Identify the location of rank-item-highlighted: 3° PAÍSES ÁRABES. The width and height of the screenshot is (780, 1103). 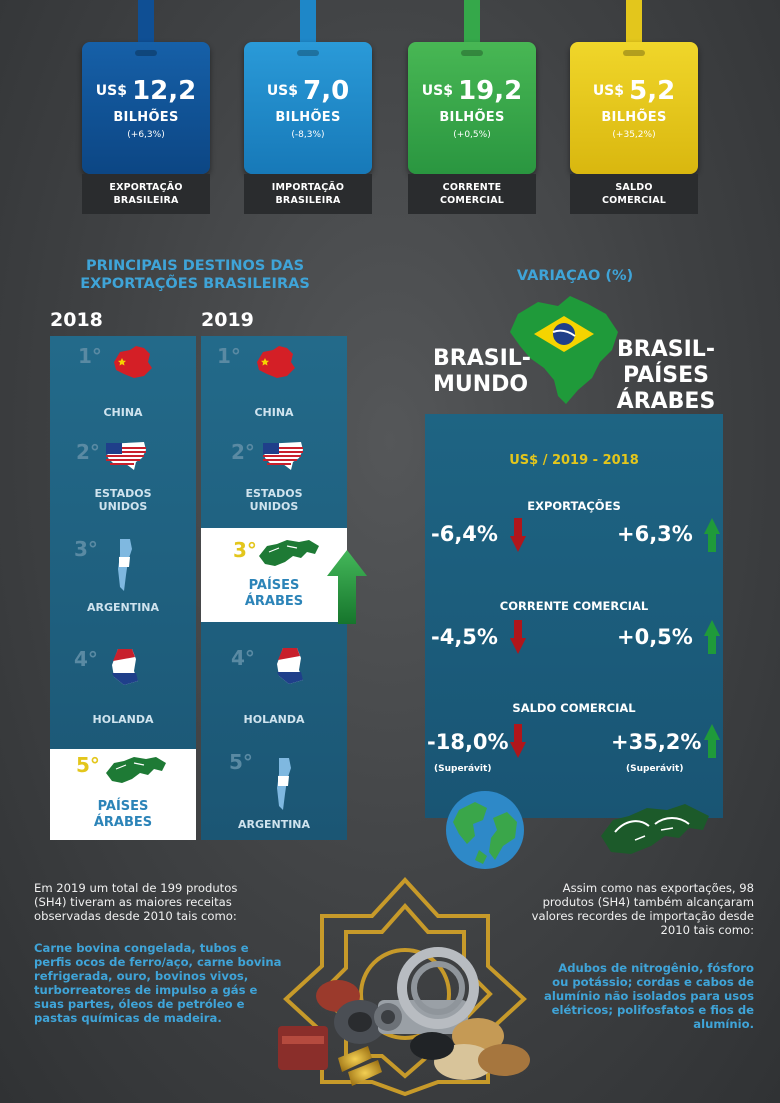
(274, 575).